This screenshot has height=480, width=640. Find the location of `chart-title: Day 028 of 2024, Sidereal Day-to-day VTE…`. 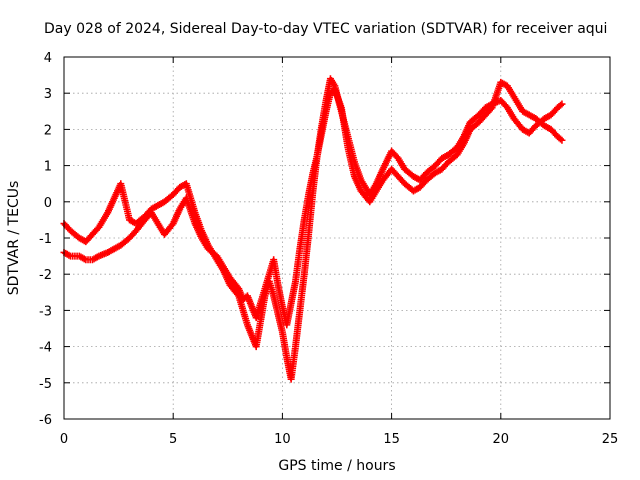

chart-title: Day 028 of 2024, Sidereal Day-to-day VTE… is located at coordinates (325, 29).